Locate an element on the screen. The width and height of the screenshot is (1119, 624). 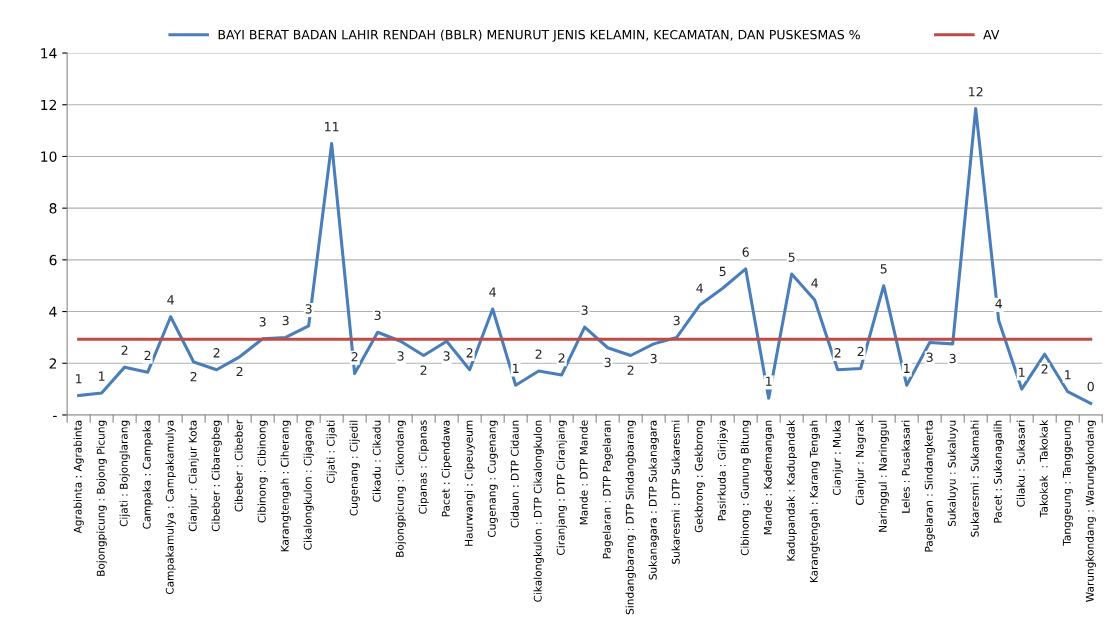
x-tick-label: Cijati is located at coordinates (331, 452).